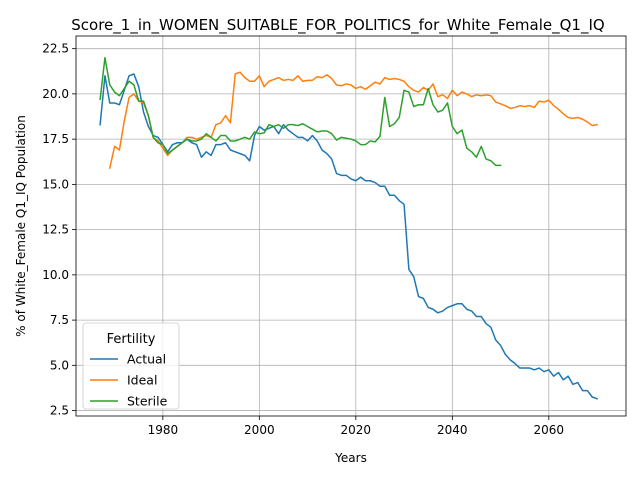  Describe the element at coordinates (300, 111) in the screenshot. I see `series-line-sterile` at that location.